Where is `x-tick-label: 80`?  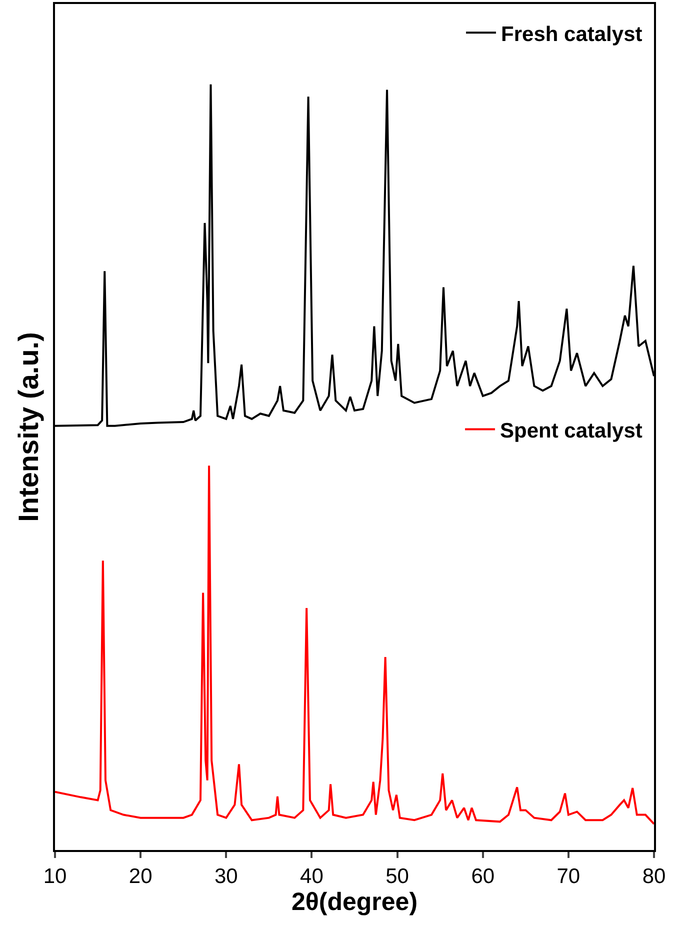 x-tick-label: 80 is located at coordinates (654, 876).